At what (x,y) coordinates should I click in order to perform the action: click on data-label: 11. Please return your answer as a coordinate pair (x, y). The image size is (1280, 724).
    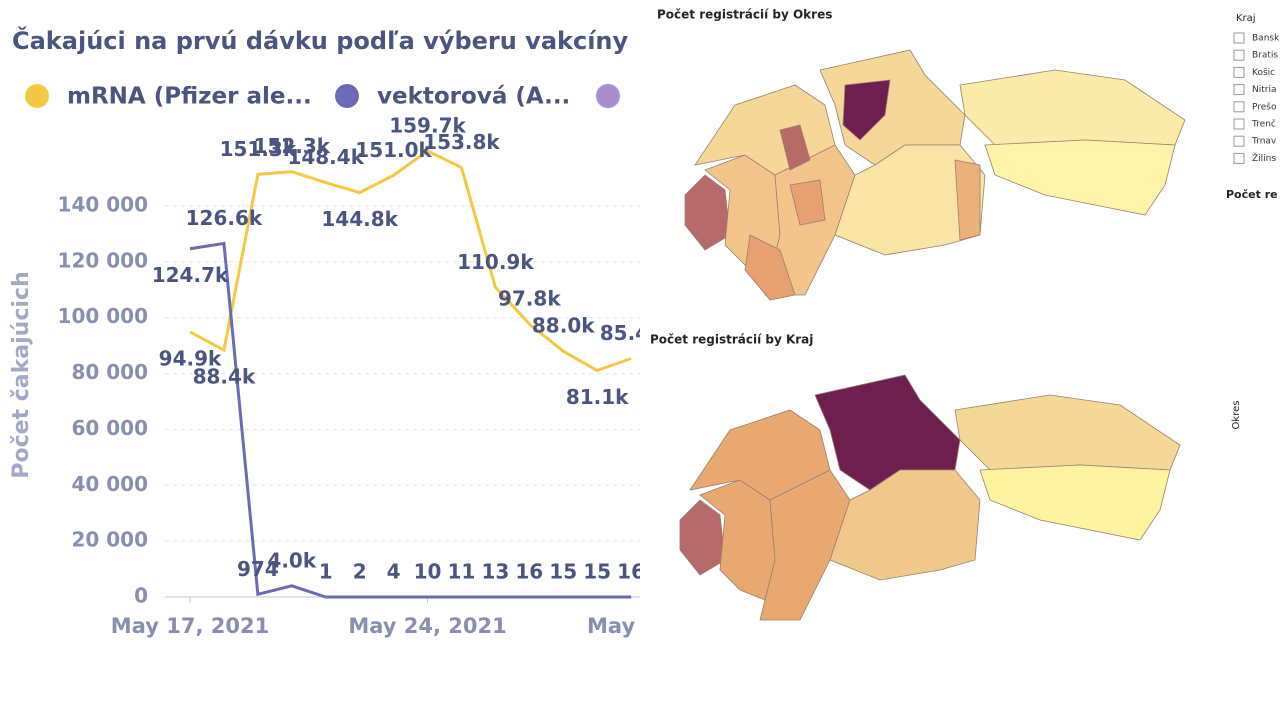
    Looking at the image, I should click on (462, 571).